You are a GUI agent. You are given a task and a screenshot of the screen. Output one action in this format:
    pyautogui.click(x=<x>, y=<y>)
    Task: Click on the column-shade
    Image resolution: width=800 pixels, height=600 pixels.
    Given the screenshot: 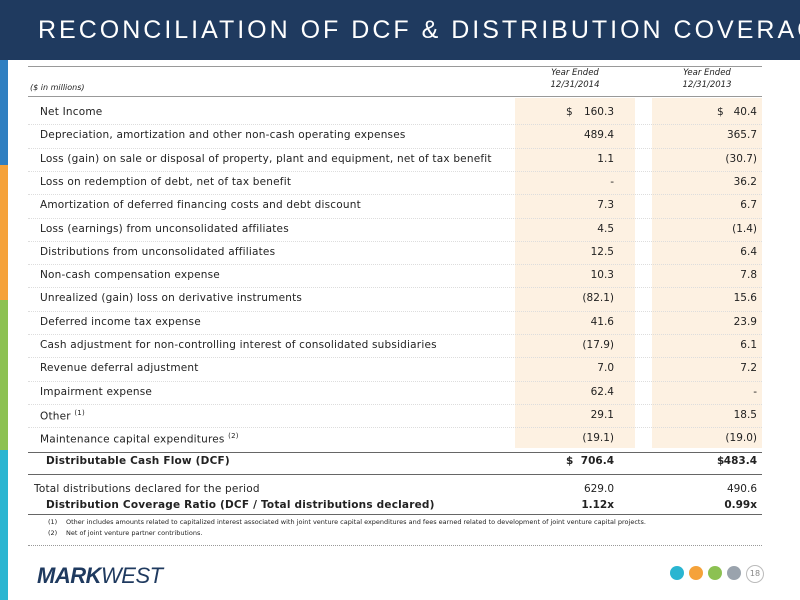 What is the action you would take?
    pyautogui.click(x=575, y=273)
    